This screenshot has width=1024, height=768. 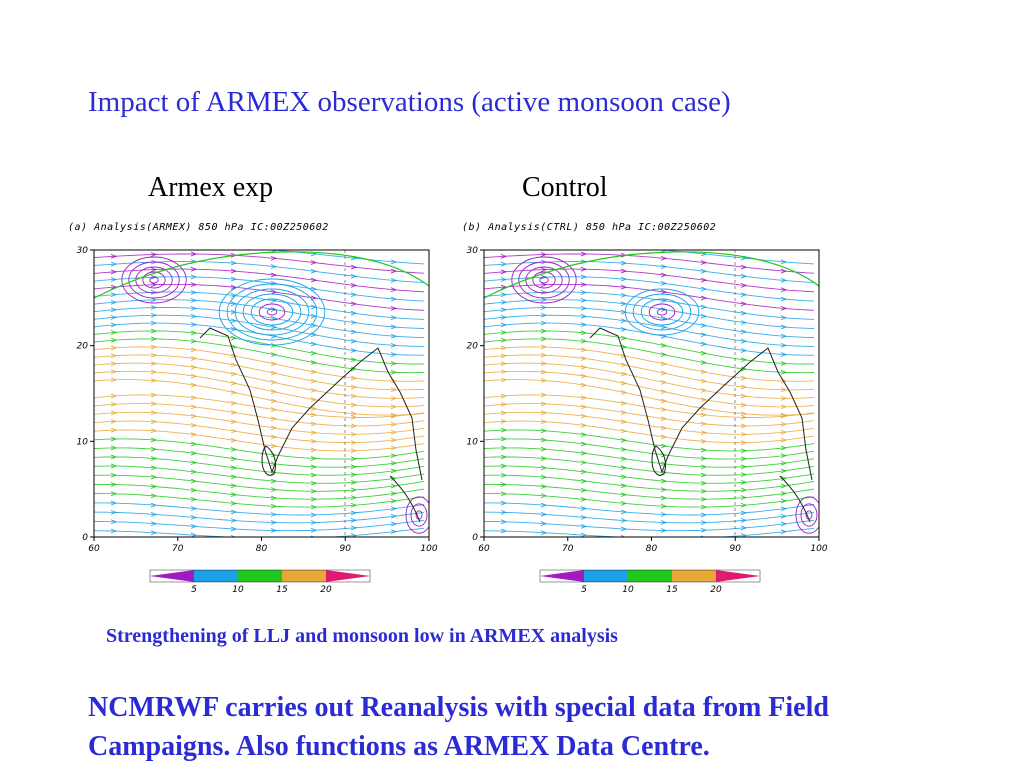 What do you see at coordinates (194, 590) in the screenshot?
I see `legend-label: 5` at bounding box center [194, 590].